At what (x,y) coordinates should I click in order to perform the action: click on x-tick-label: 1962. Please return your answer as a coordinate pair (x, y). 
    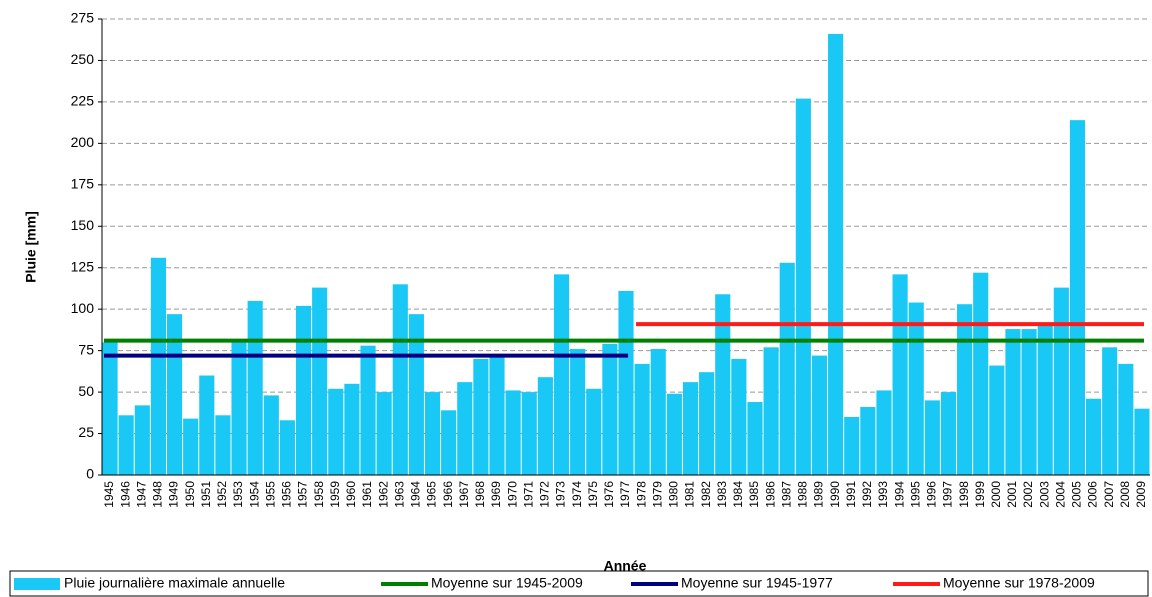
    Looking at the image, I should click on (383, 494).